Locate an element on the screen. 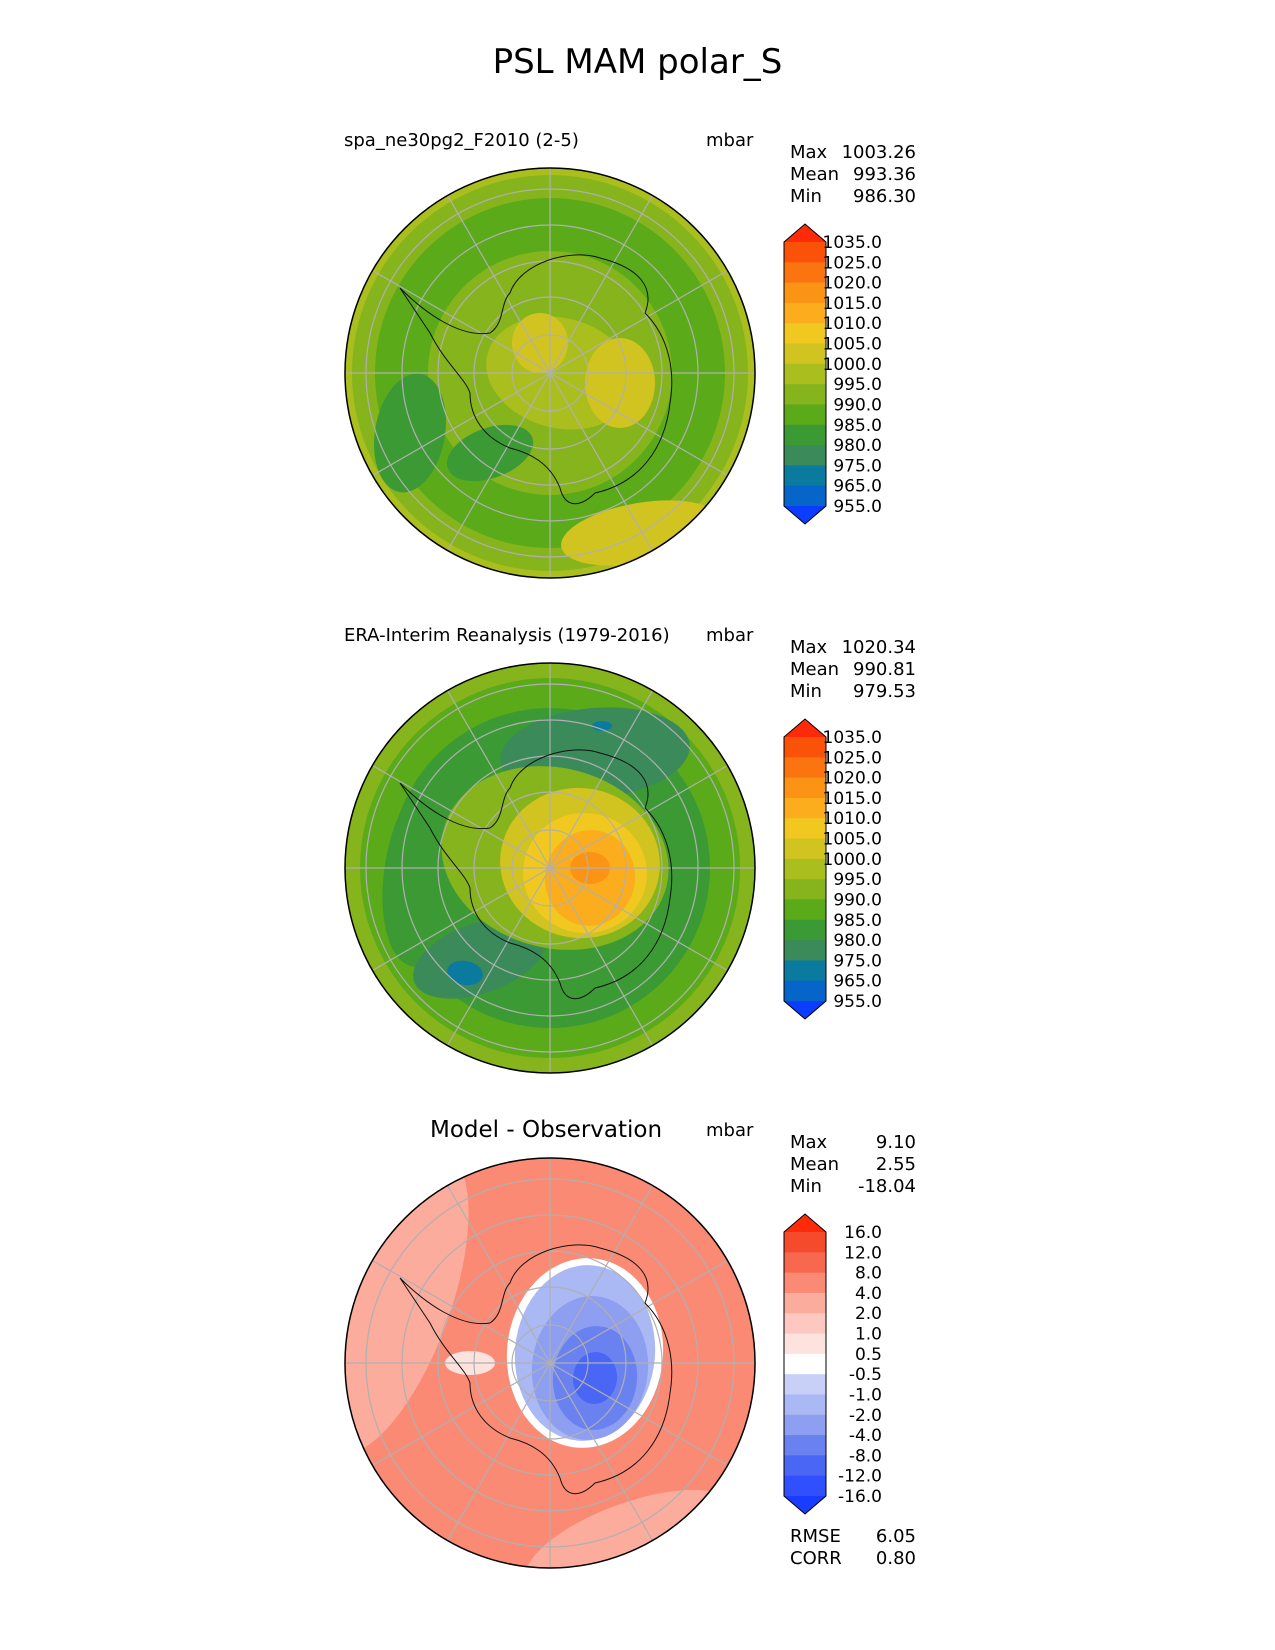 The image size is (1275, 1650). stat-value: 1003.26 is located at coordinates (878, 152).